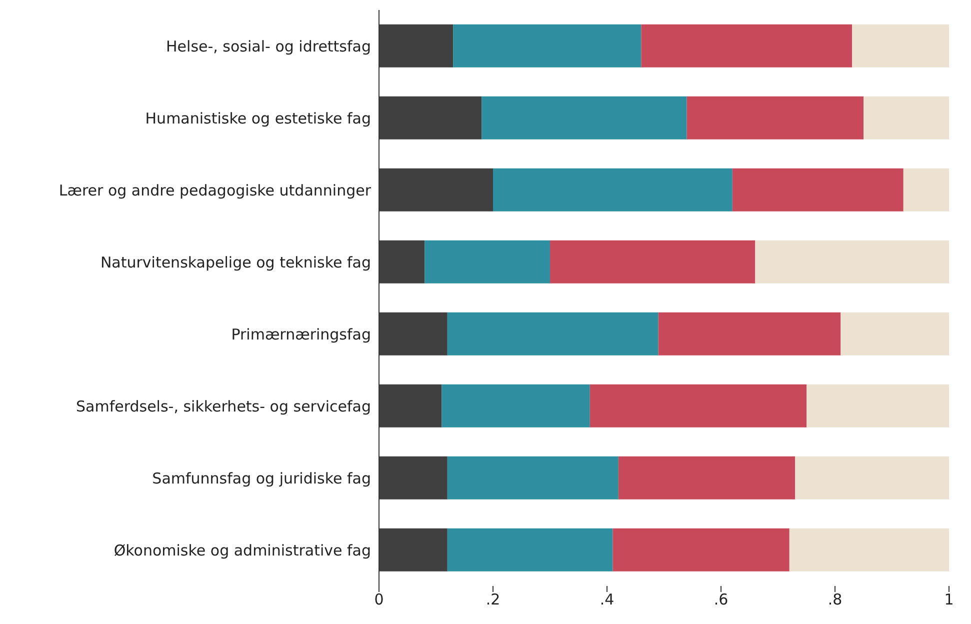 This screenshot has width=971, height=624. Describe the element at coordinates (235, 262) in the screenshot. I see `y-tick-label: Naturvitenskapelige og tekniske fag` at that location.